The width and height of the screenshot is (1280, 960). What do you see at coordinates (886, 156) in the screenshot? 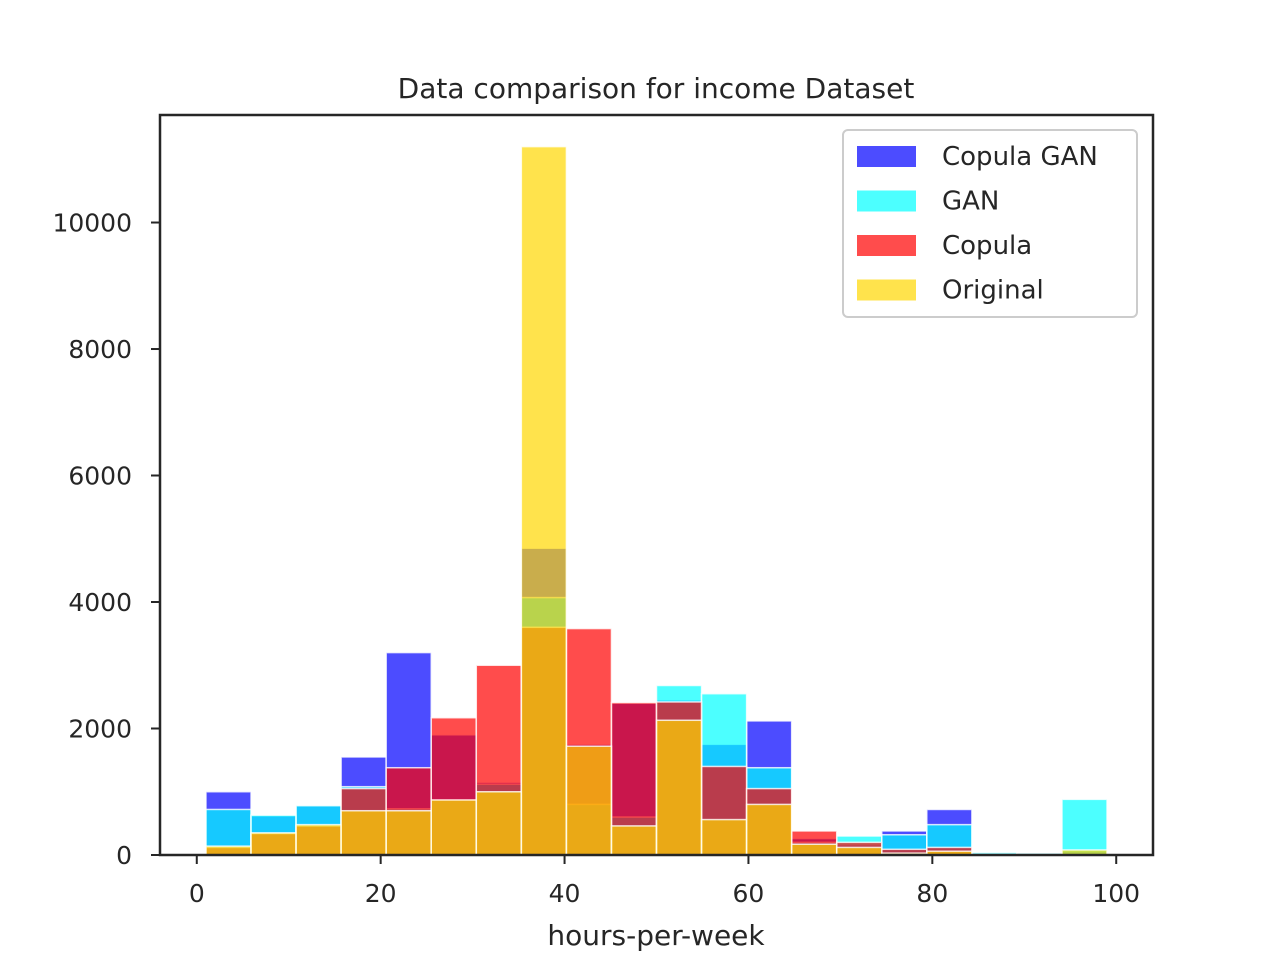
I see `legend-swatch-copula-gan` at bounding box center [886, 156].